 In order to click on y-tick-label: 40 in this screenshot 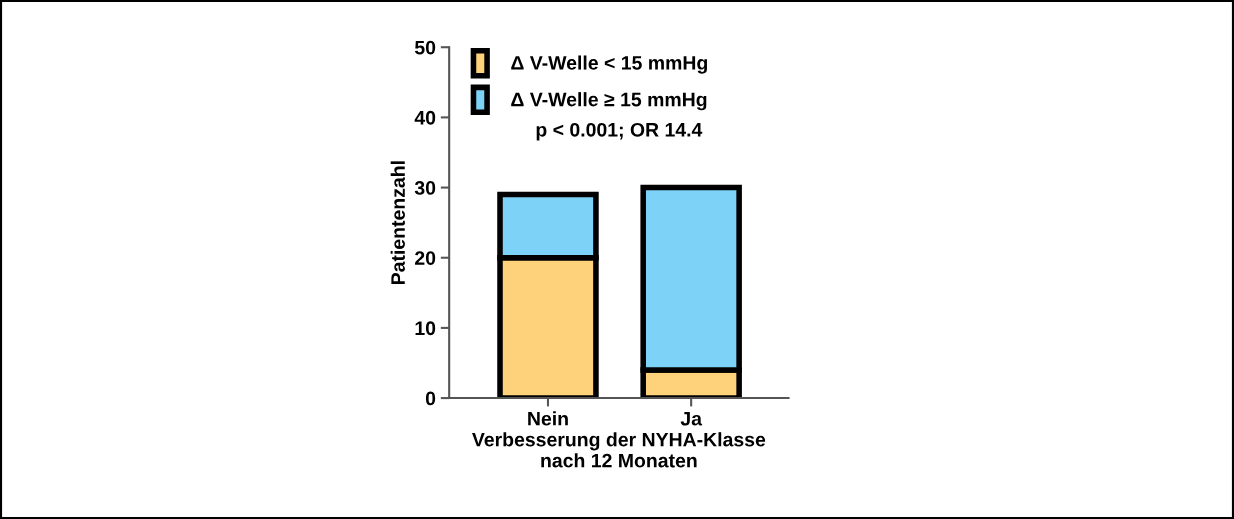, I will do `click(425, 117)`.